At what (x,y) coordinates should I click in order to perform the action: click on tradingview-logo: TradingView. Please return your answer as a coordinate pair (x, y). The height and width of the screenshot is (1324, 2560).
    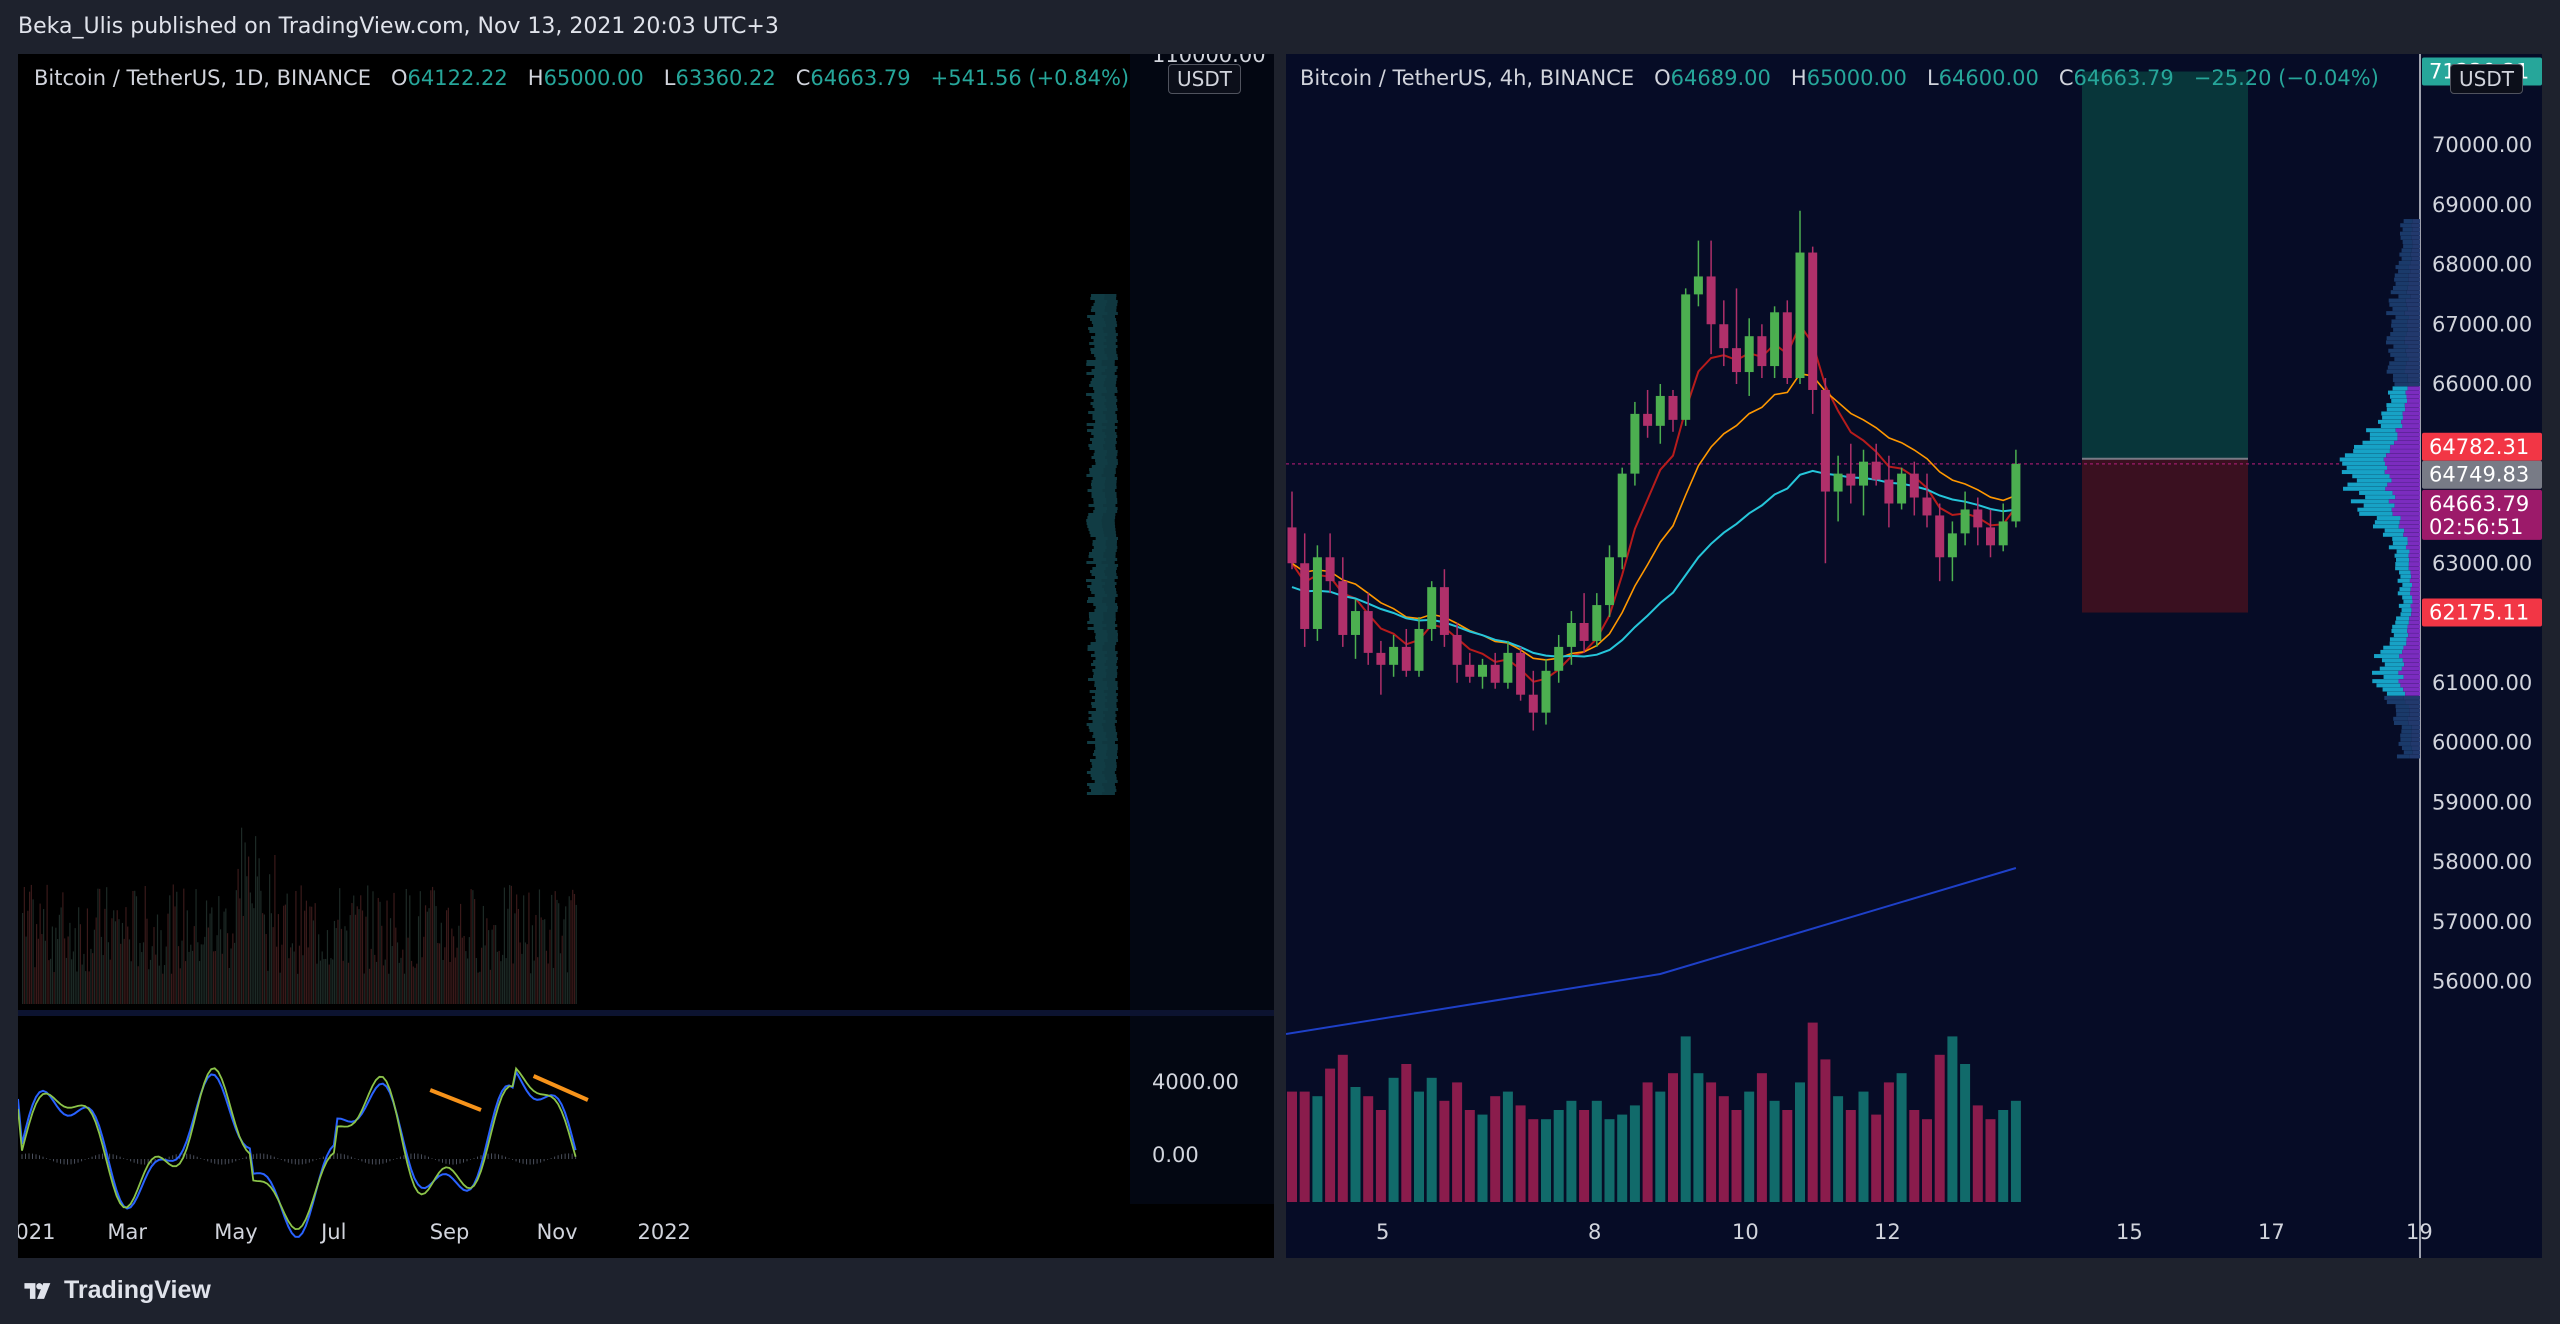
    Looking at the image, I should click on (115, 1290).